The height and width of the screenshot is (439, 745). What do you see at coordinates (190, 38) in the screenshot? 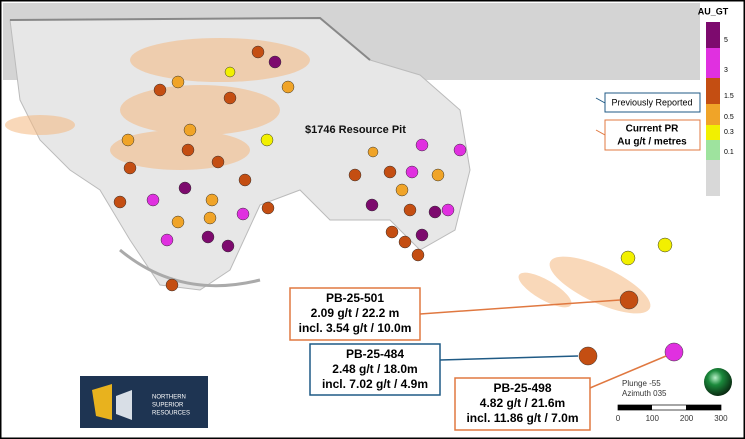
I see `pit-rim` at bounding box center [190, 38].